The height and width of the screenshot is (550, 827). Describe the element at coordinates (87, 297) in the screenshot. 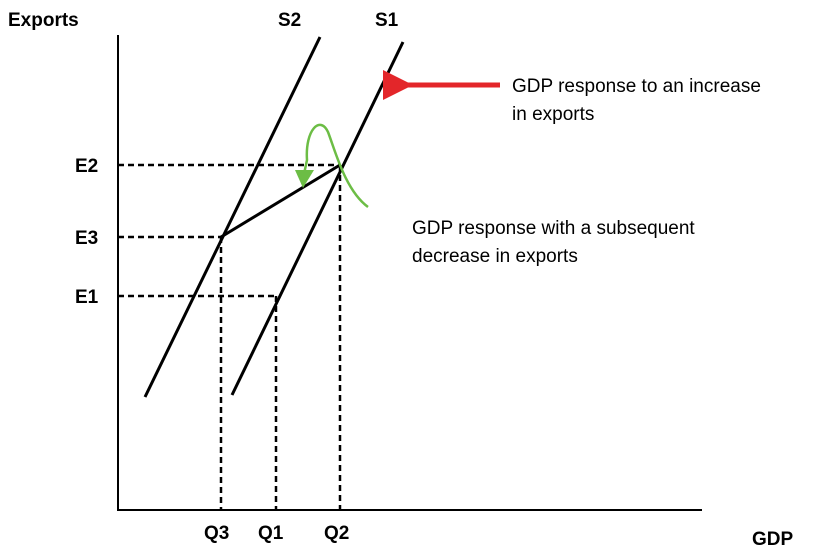

I see `level-label: E1` at that location.